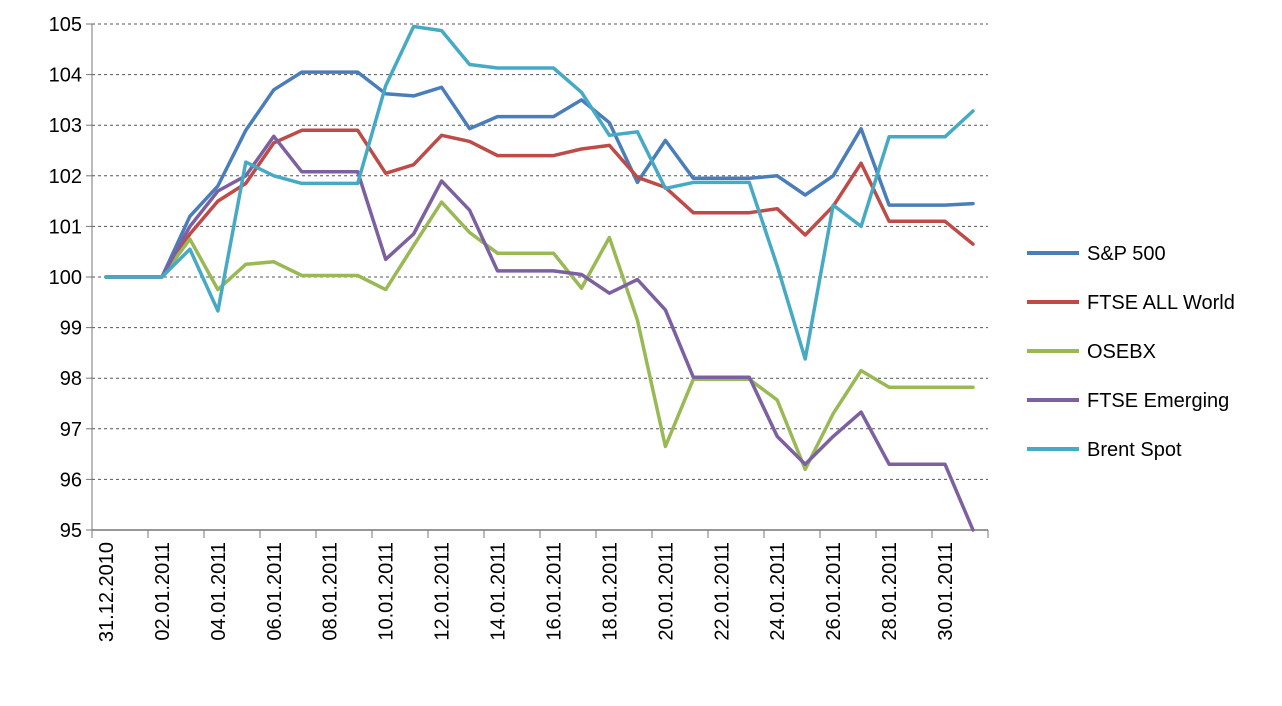 The height and width of the screenshot is (706, 1282). I want to click on y-tick-label: 101, so click(65, 227).